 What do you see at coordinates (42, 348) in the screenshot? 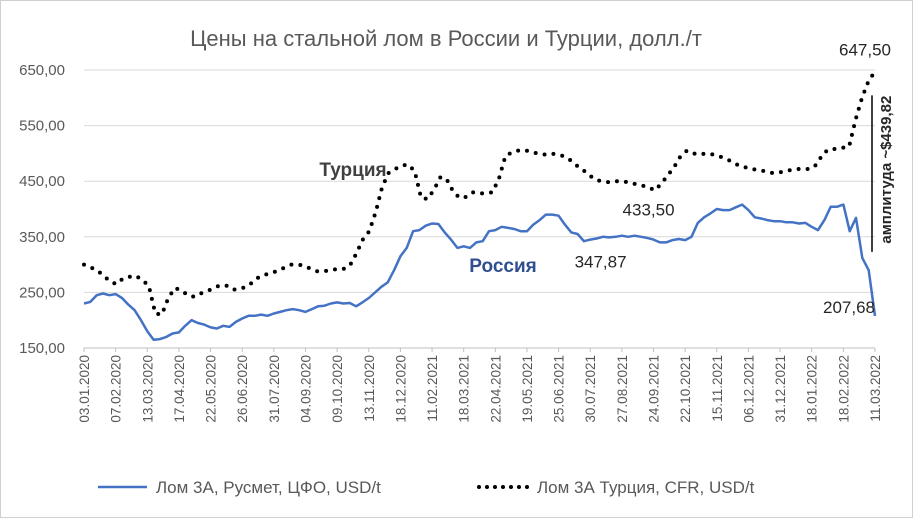
I see `y-tick-label: 150,00` at bounding box center [42, 348].